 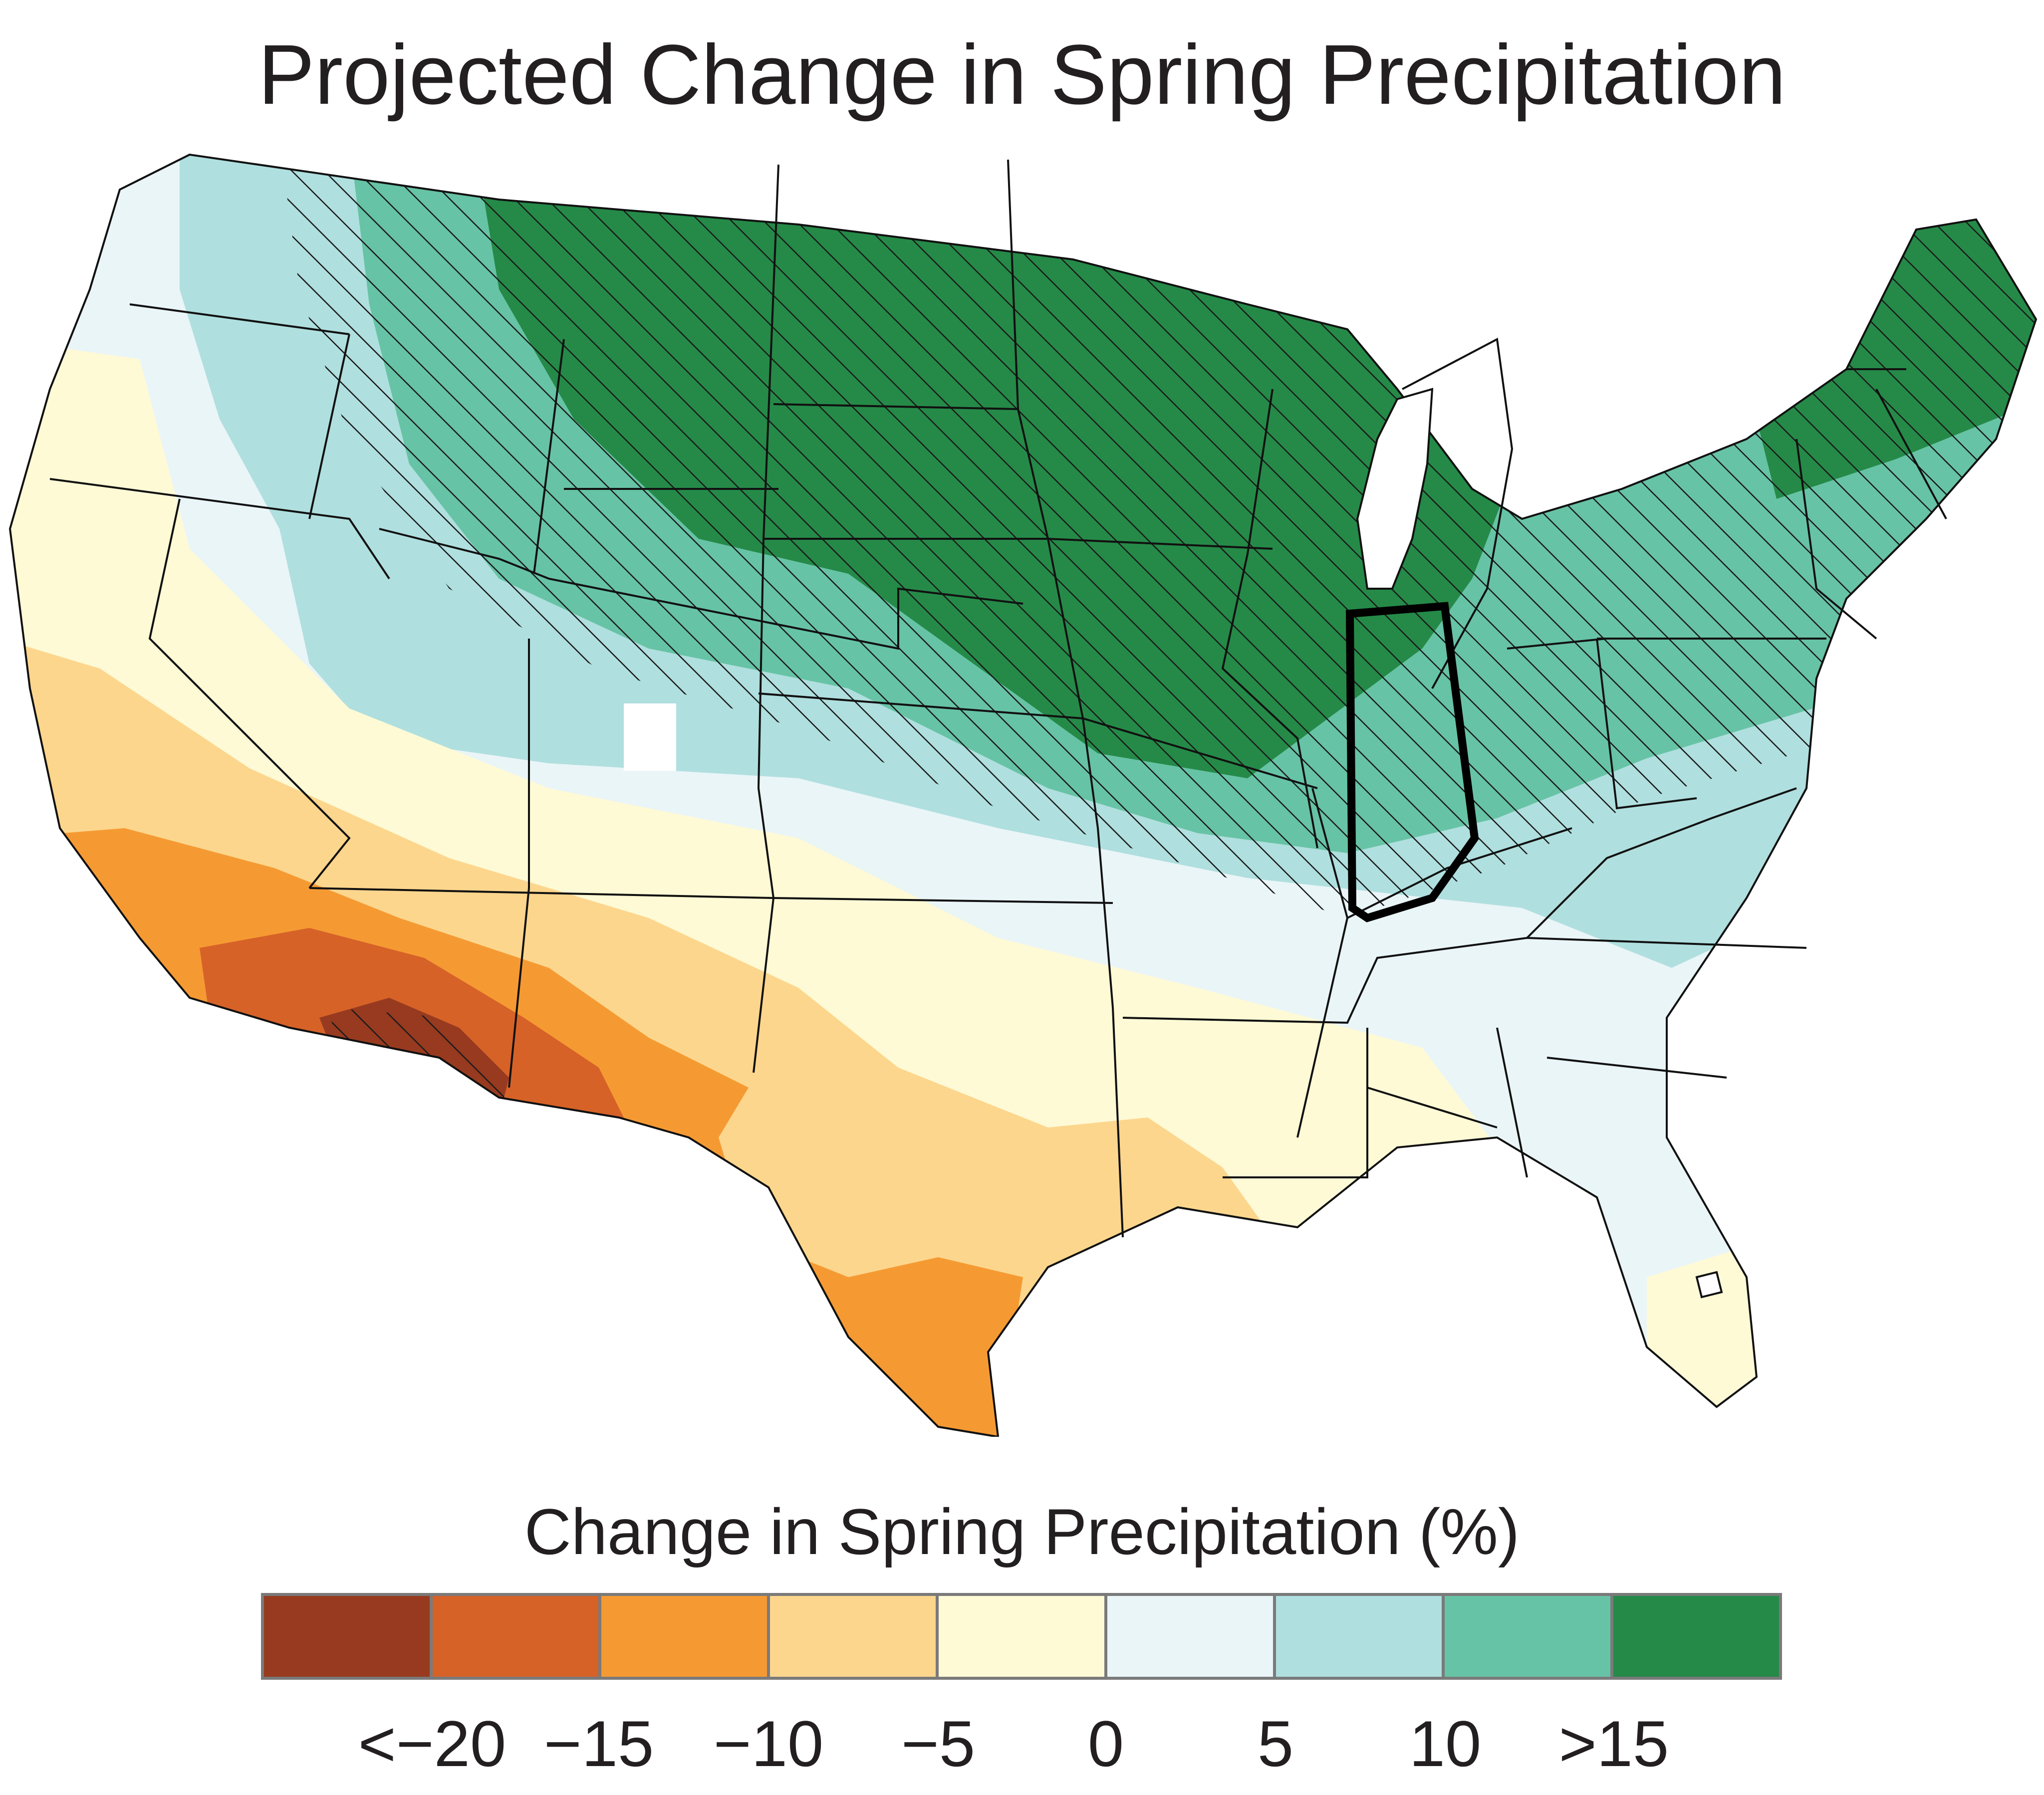 I want to click on indiana-outline, so click(x=1412, y=762).